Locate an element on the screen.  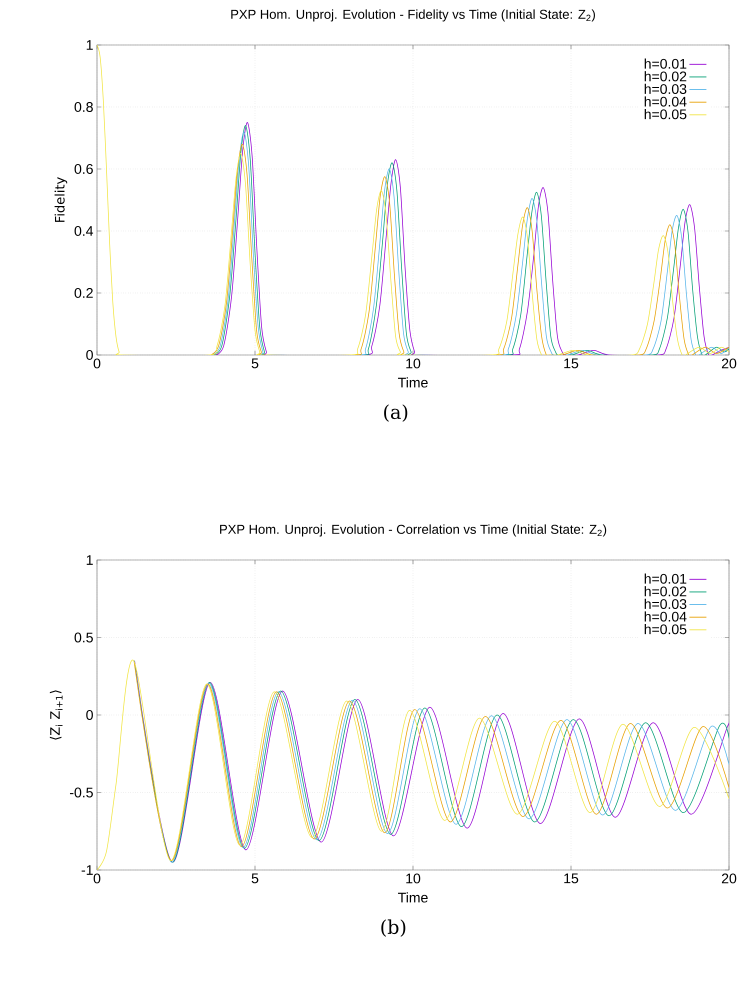
y-tick-label: -0.5 is located at coordinates (81, 793).